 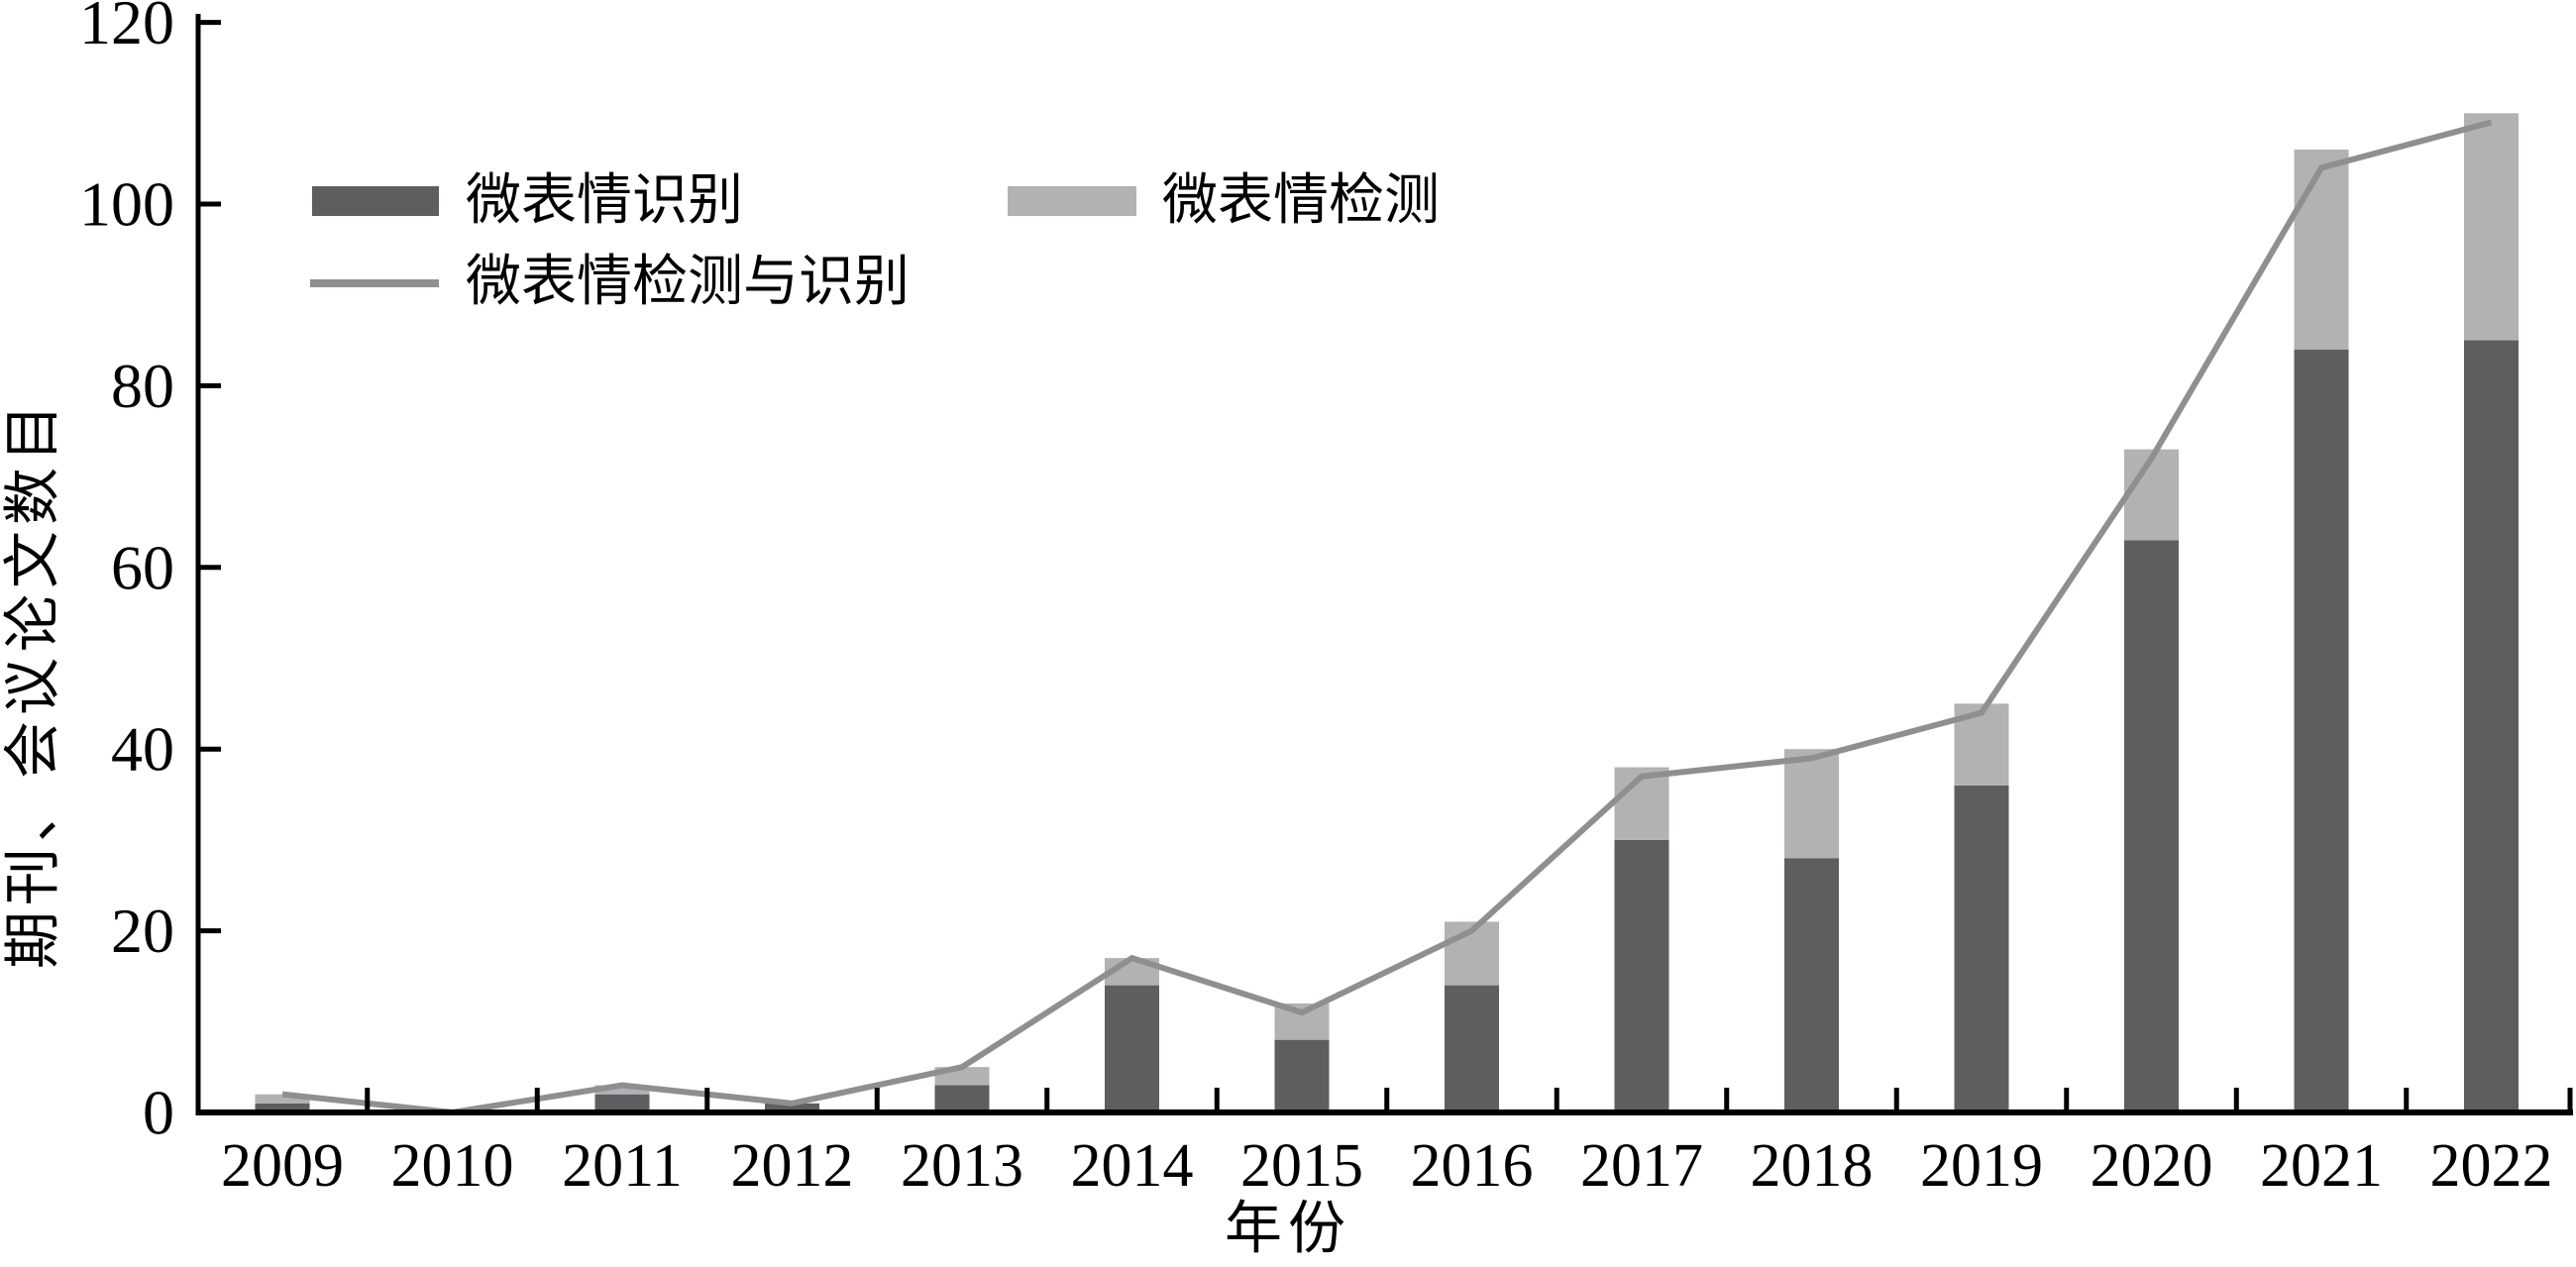 What do you see at coordinates (453, 1166) in the screenshot?
I see `x-tick-label-2010: 2010` at bounding box center [453, 1166].